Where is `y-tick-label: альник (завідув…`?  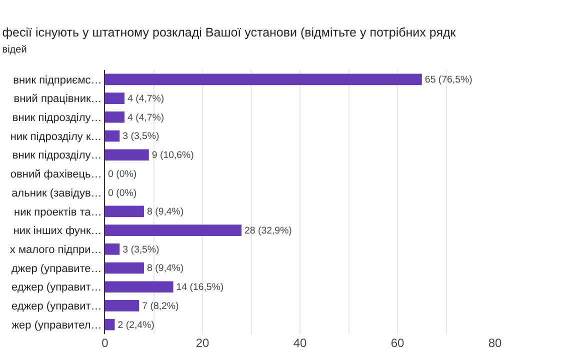
y-tick-label: альник (завідув… is located at coordinates (57, 193).